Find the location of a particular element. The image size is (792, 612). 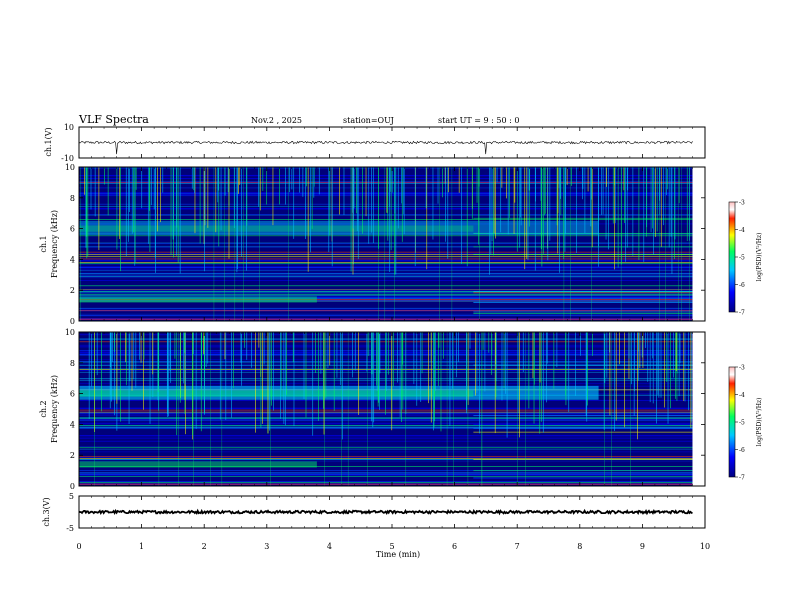

ch1-colorbar-tick-label: -7 is located at coordinates (742, 313).